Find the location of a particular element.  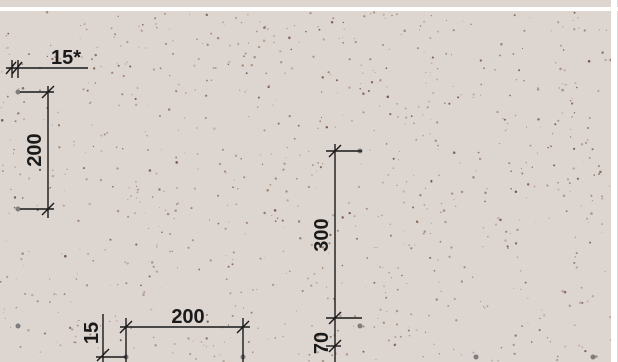

dimension-edge-bottom-left is located at coordinates (111, 338).